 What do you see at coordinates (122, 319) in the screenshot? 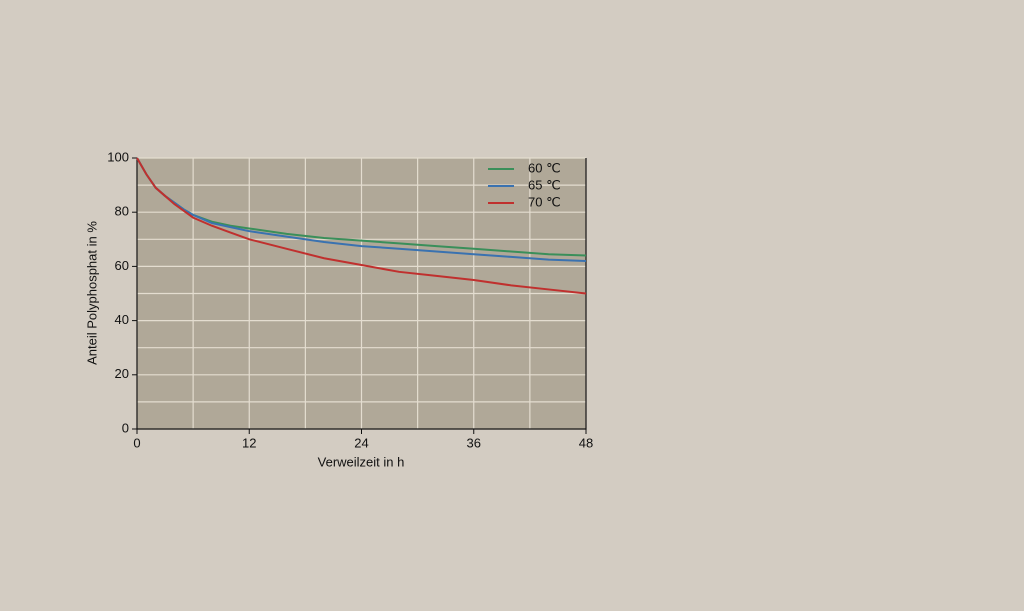
I see `y-tick-label: 40` at bounding box center [122, 319].